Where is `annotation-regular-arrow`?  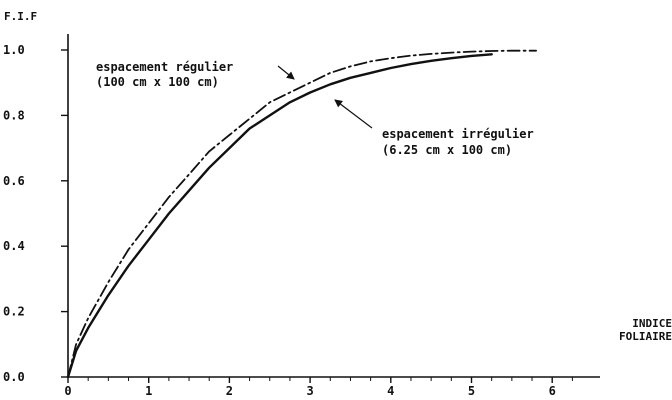 annotation-regular-arrow is located at coordinates (286, 72).